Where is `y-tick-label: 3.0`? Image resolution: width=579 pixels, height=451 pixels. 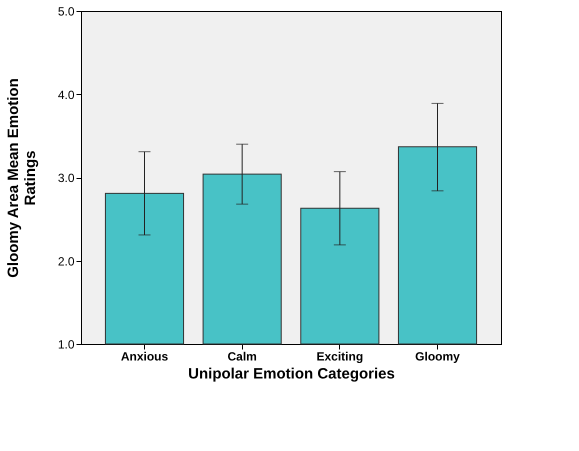 y-tick-label: 3.0 is located at coordinates (66, 178).